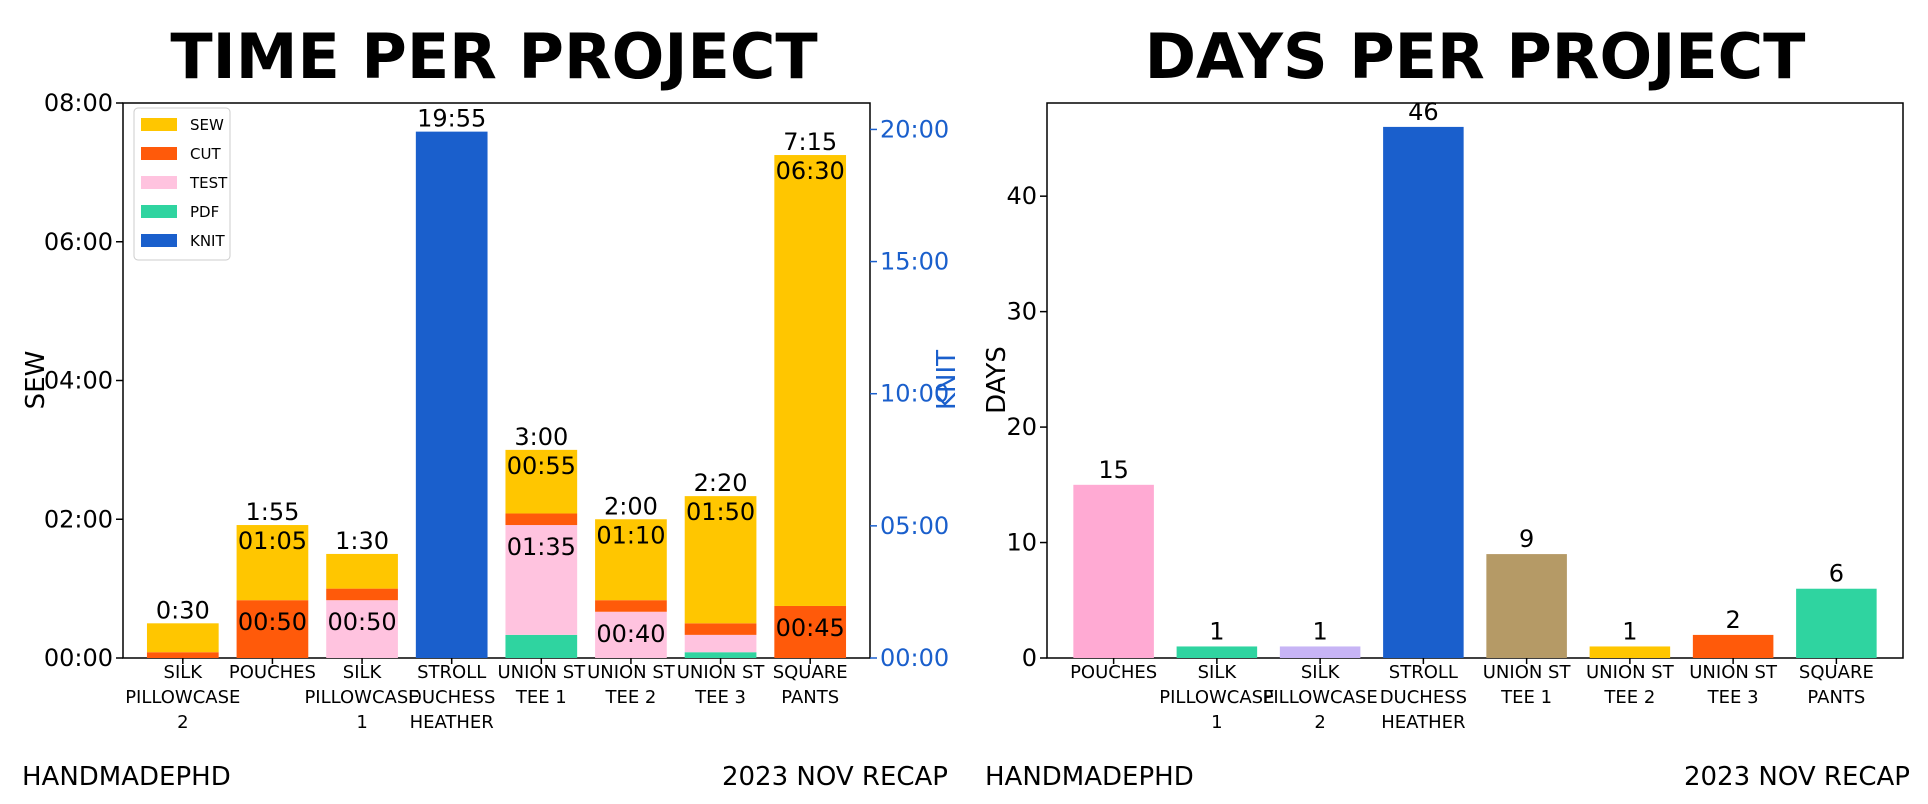 This screenshot has height=804, width=1928. Describe the element at coordinates (914, 658) in the screenshot. I see `knit-tick-label: 00:00` at that location.